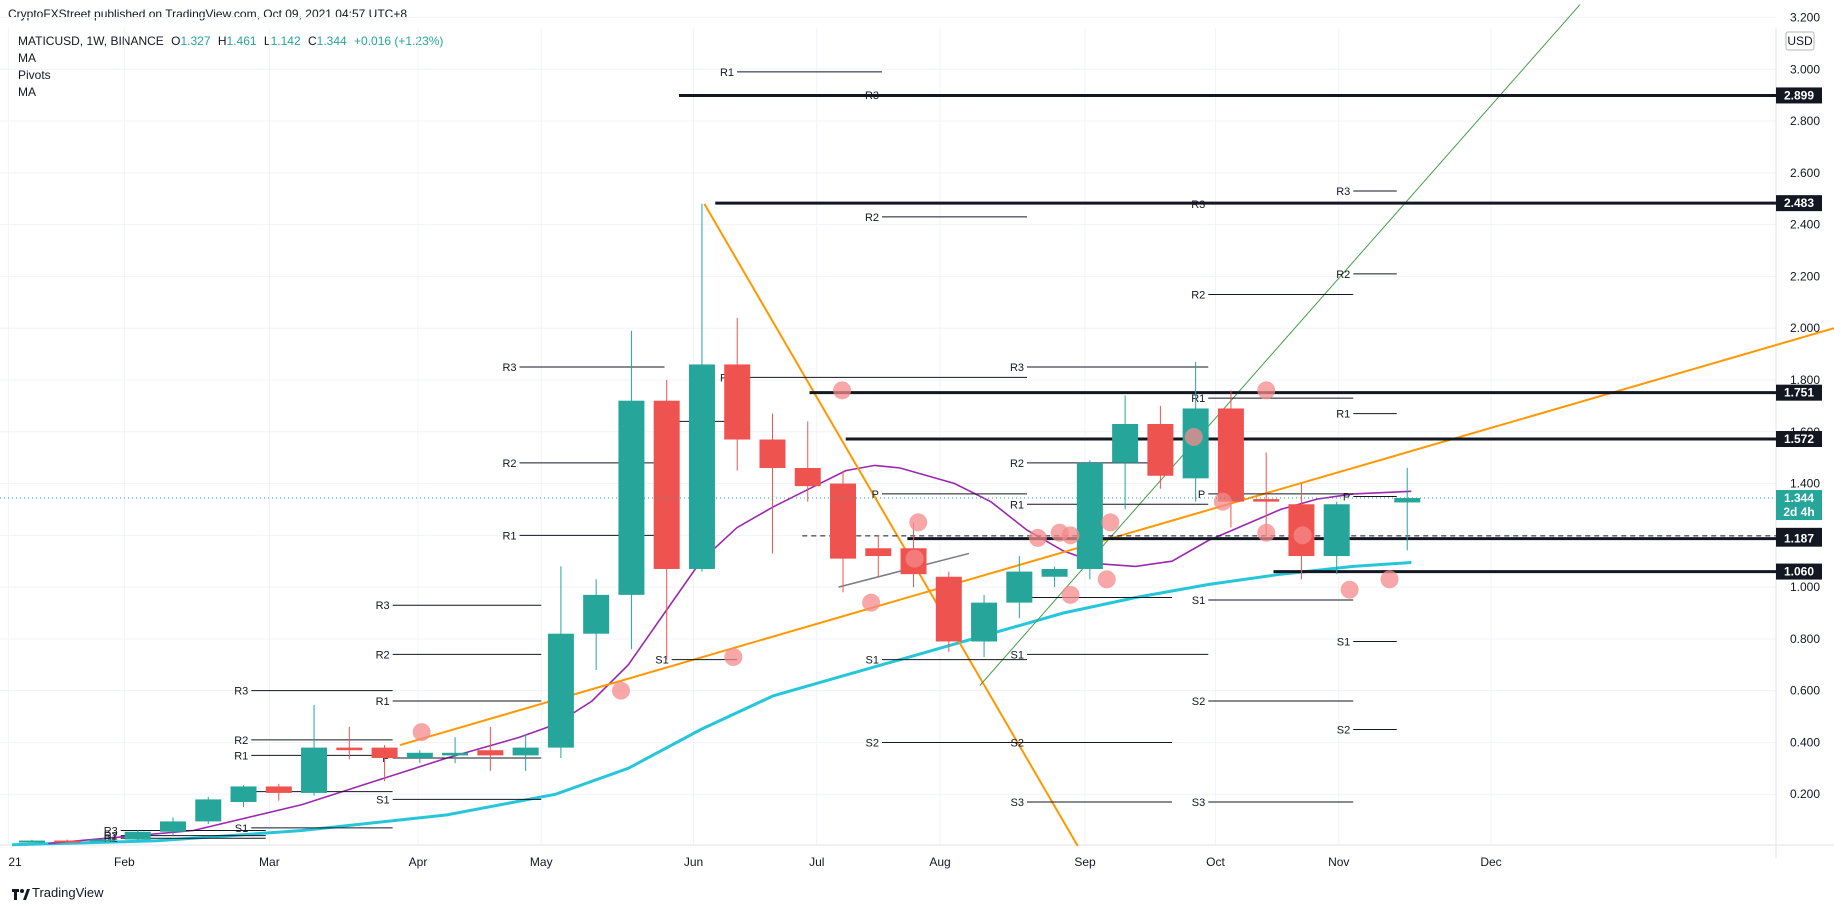  I want to click on x-tick-label: May, so click(541, 862).